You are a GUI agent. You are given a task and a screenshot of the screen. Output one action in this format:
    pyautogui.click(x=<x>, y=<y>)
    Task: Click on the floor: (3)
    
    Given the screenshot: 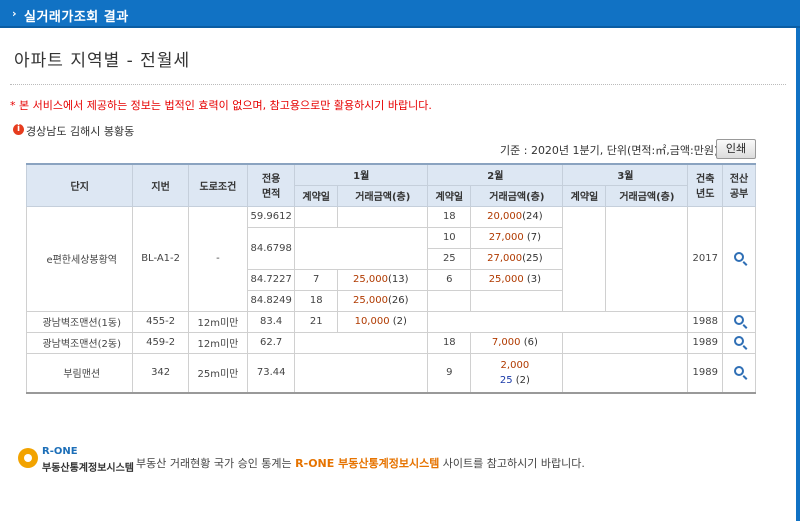 What is the action you would take?
    pyautogui.click(x=534, y=279)
    